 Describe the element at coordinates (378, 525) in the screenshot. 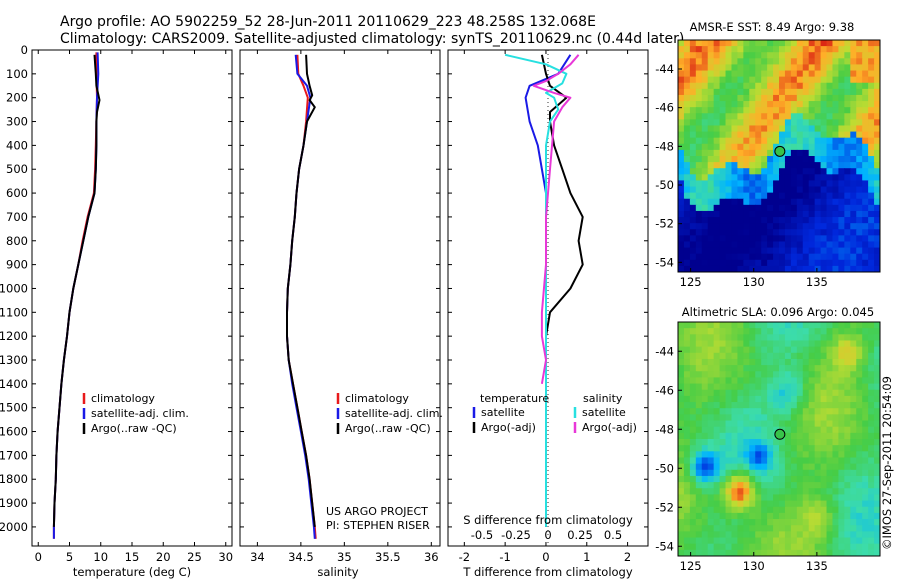

I see `pi-annotation: PI: STEPHEN RISER` at that location.